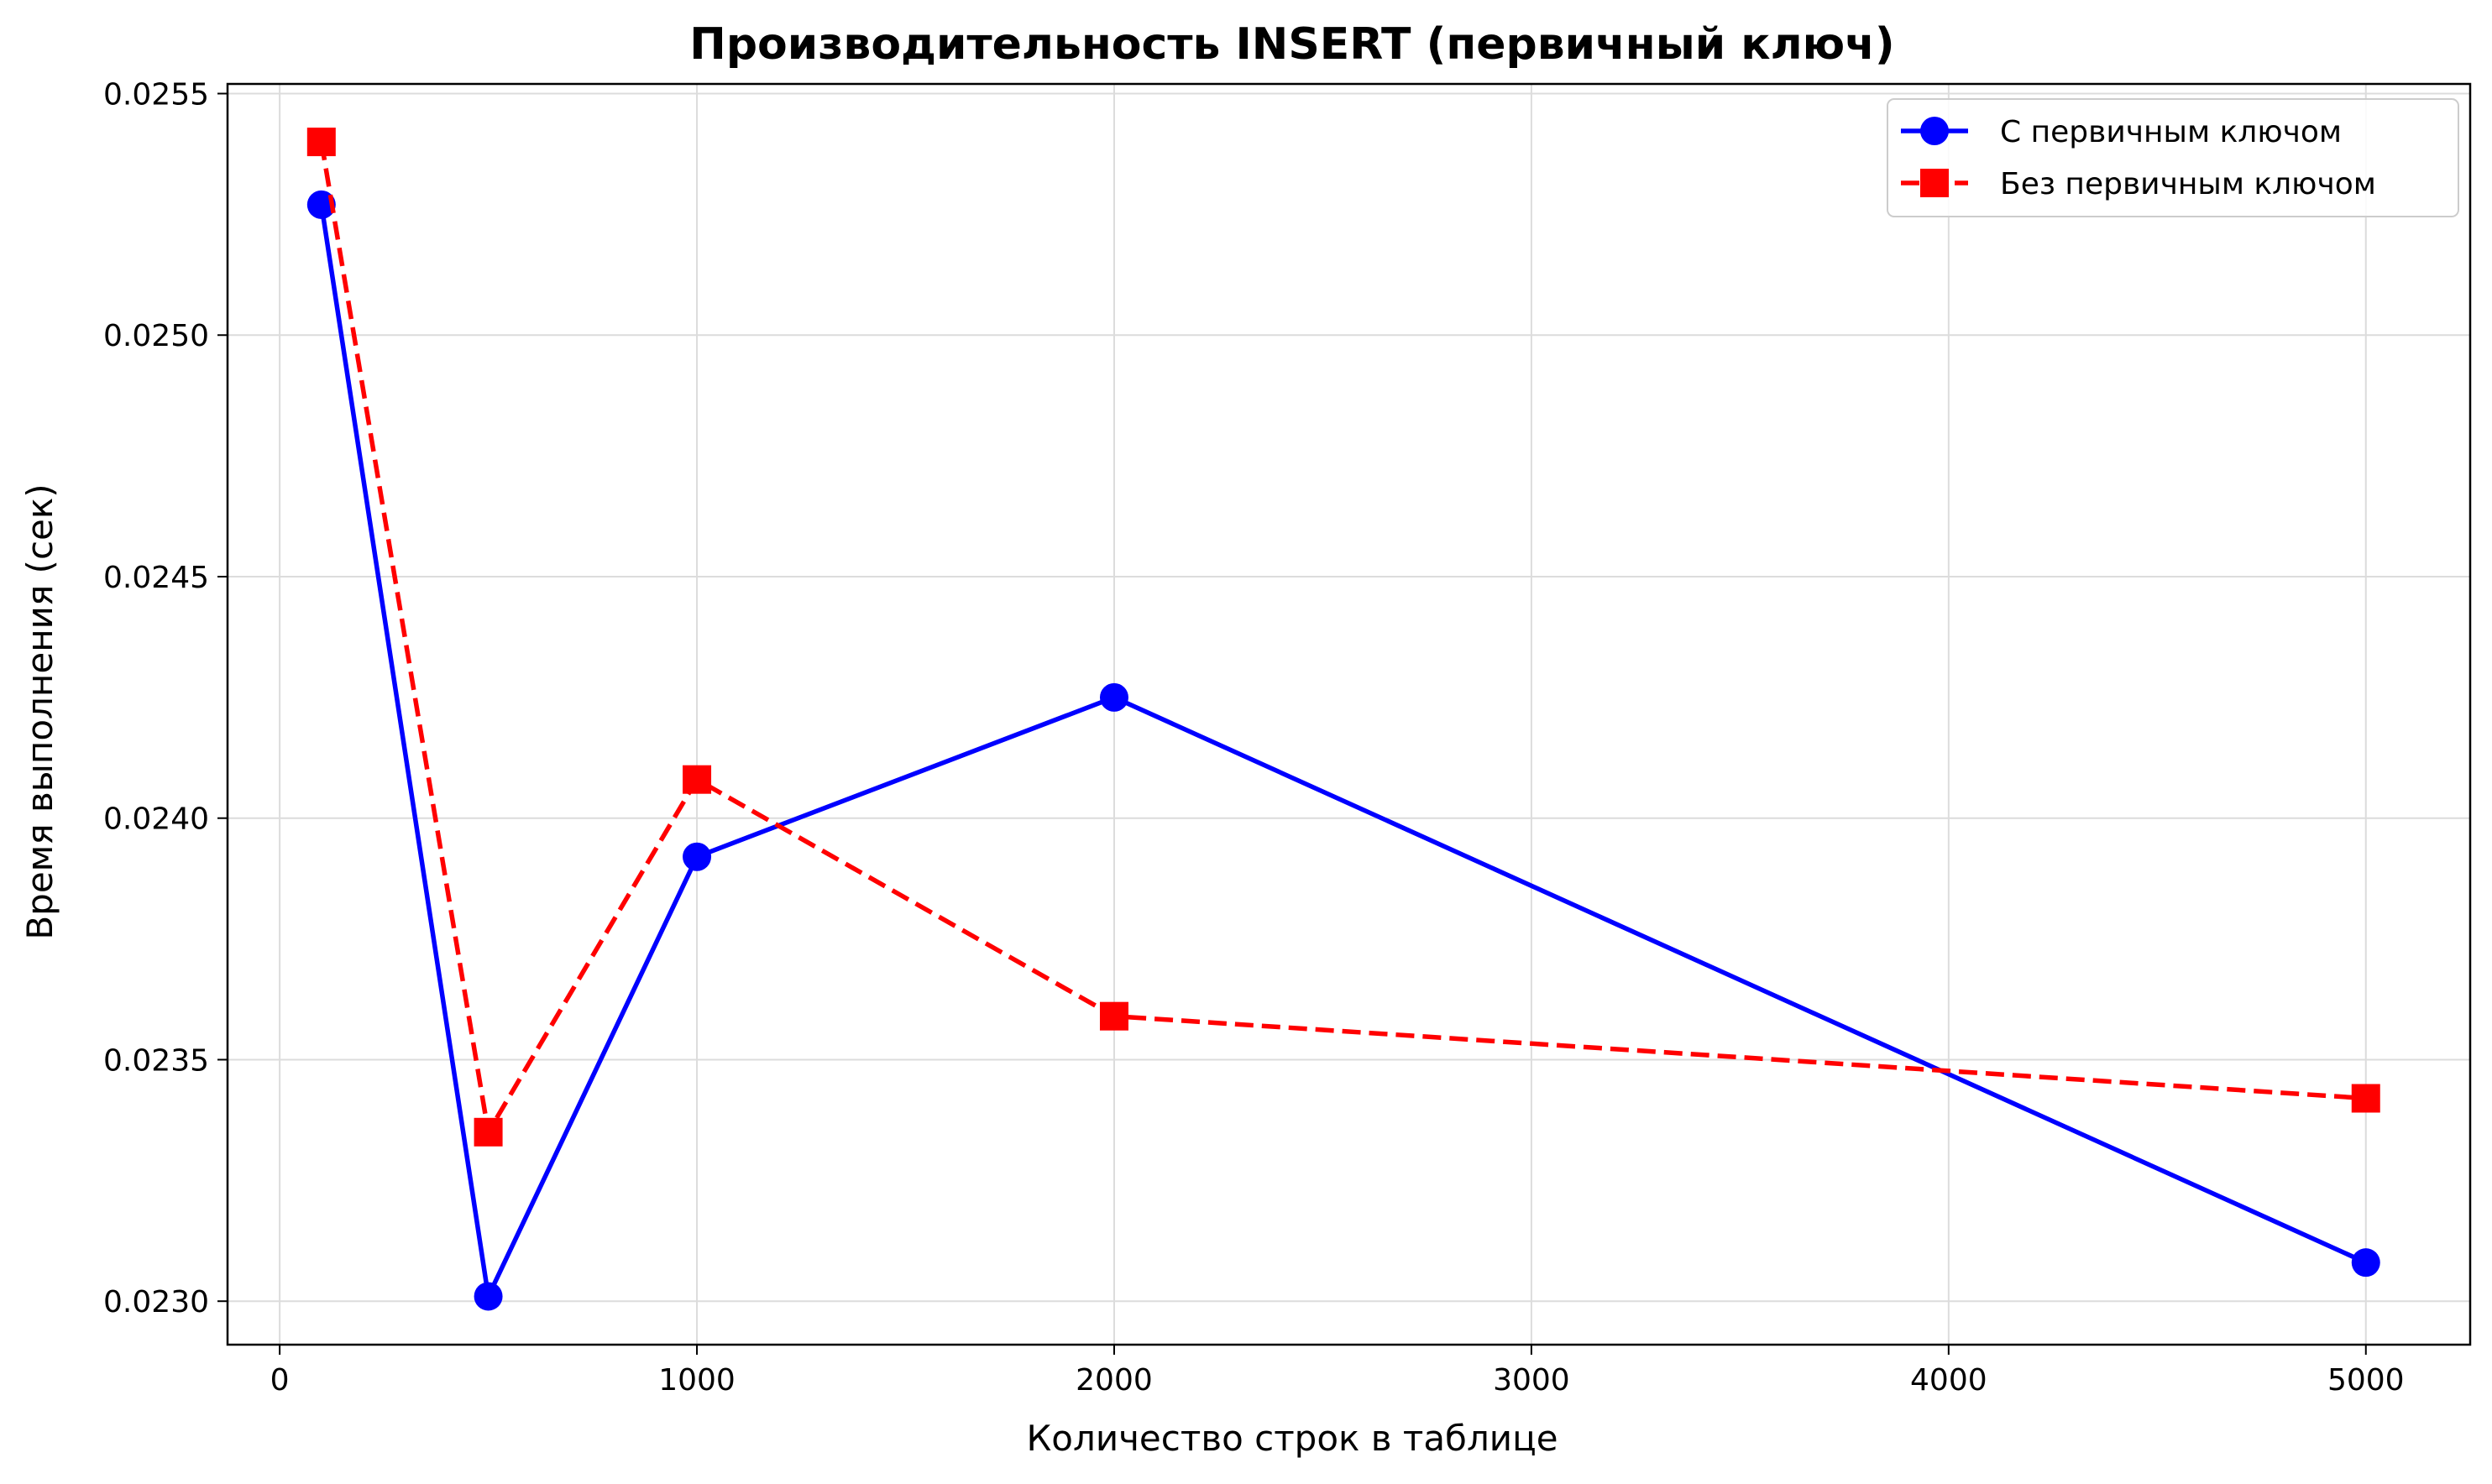 This screenshot has height=1484, width=2492. What do you see at coordinates (1338, 1371) in the screenshot?
I see `x-axis: 0 1000 2000 3000 4000 5000` at bounding box center [1338, 1371].